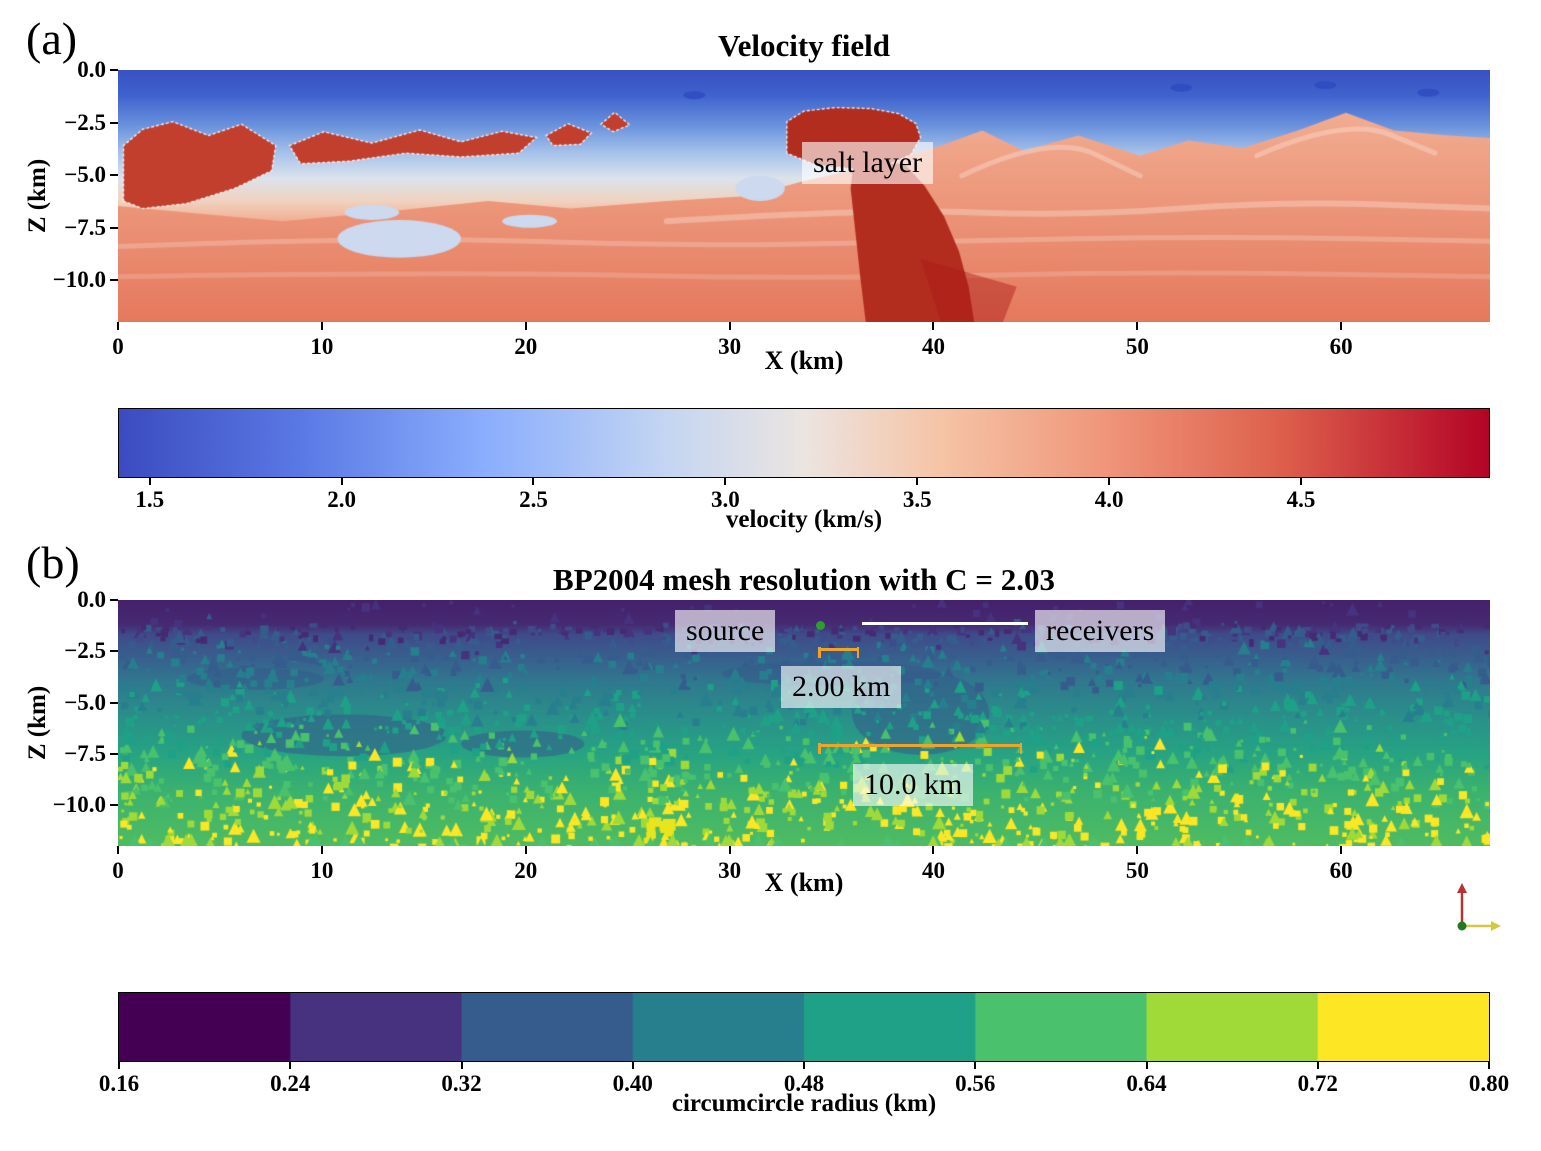 This screenshot has height=1151, width=1541. I want to click on scale-bar-2km-left-cap, so click(819, 652).